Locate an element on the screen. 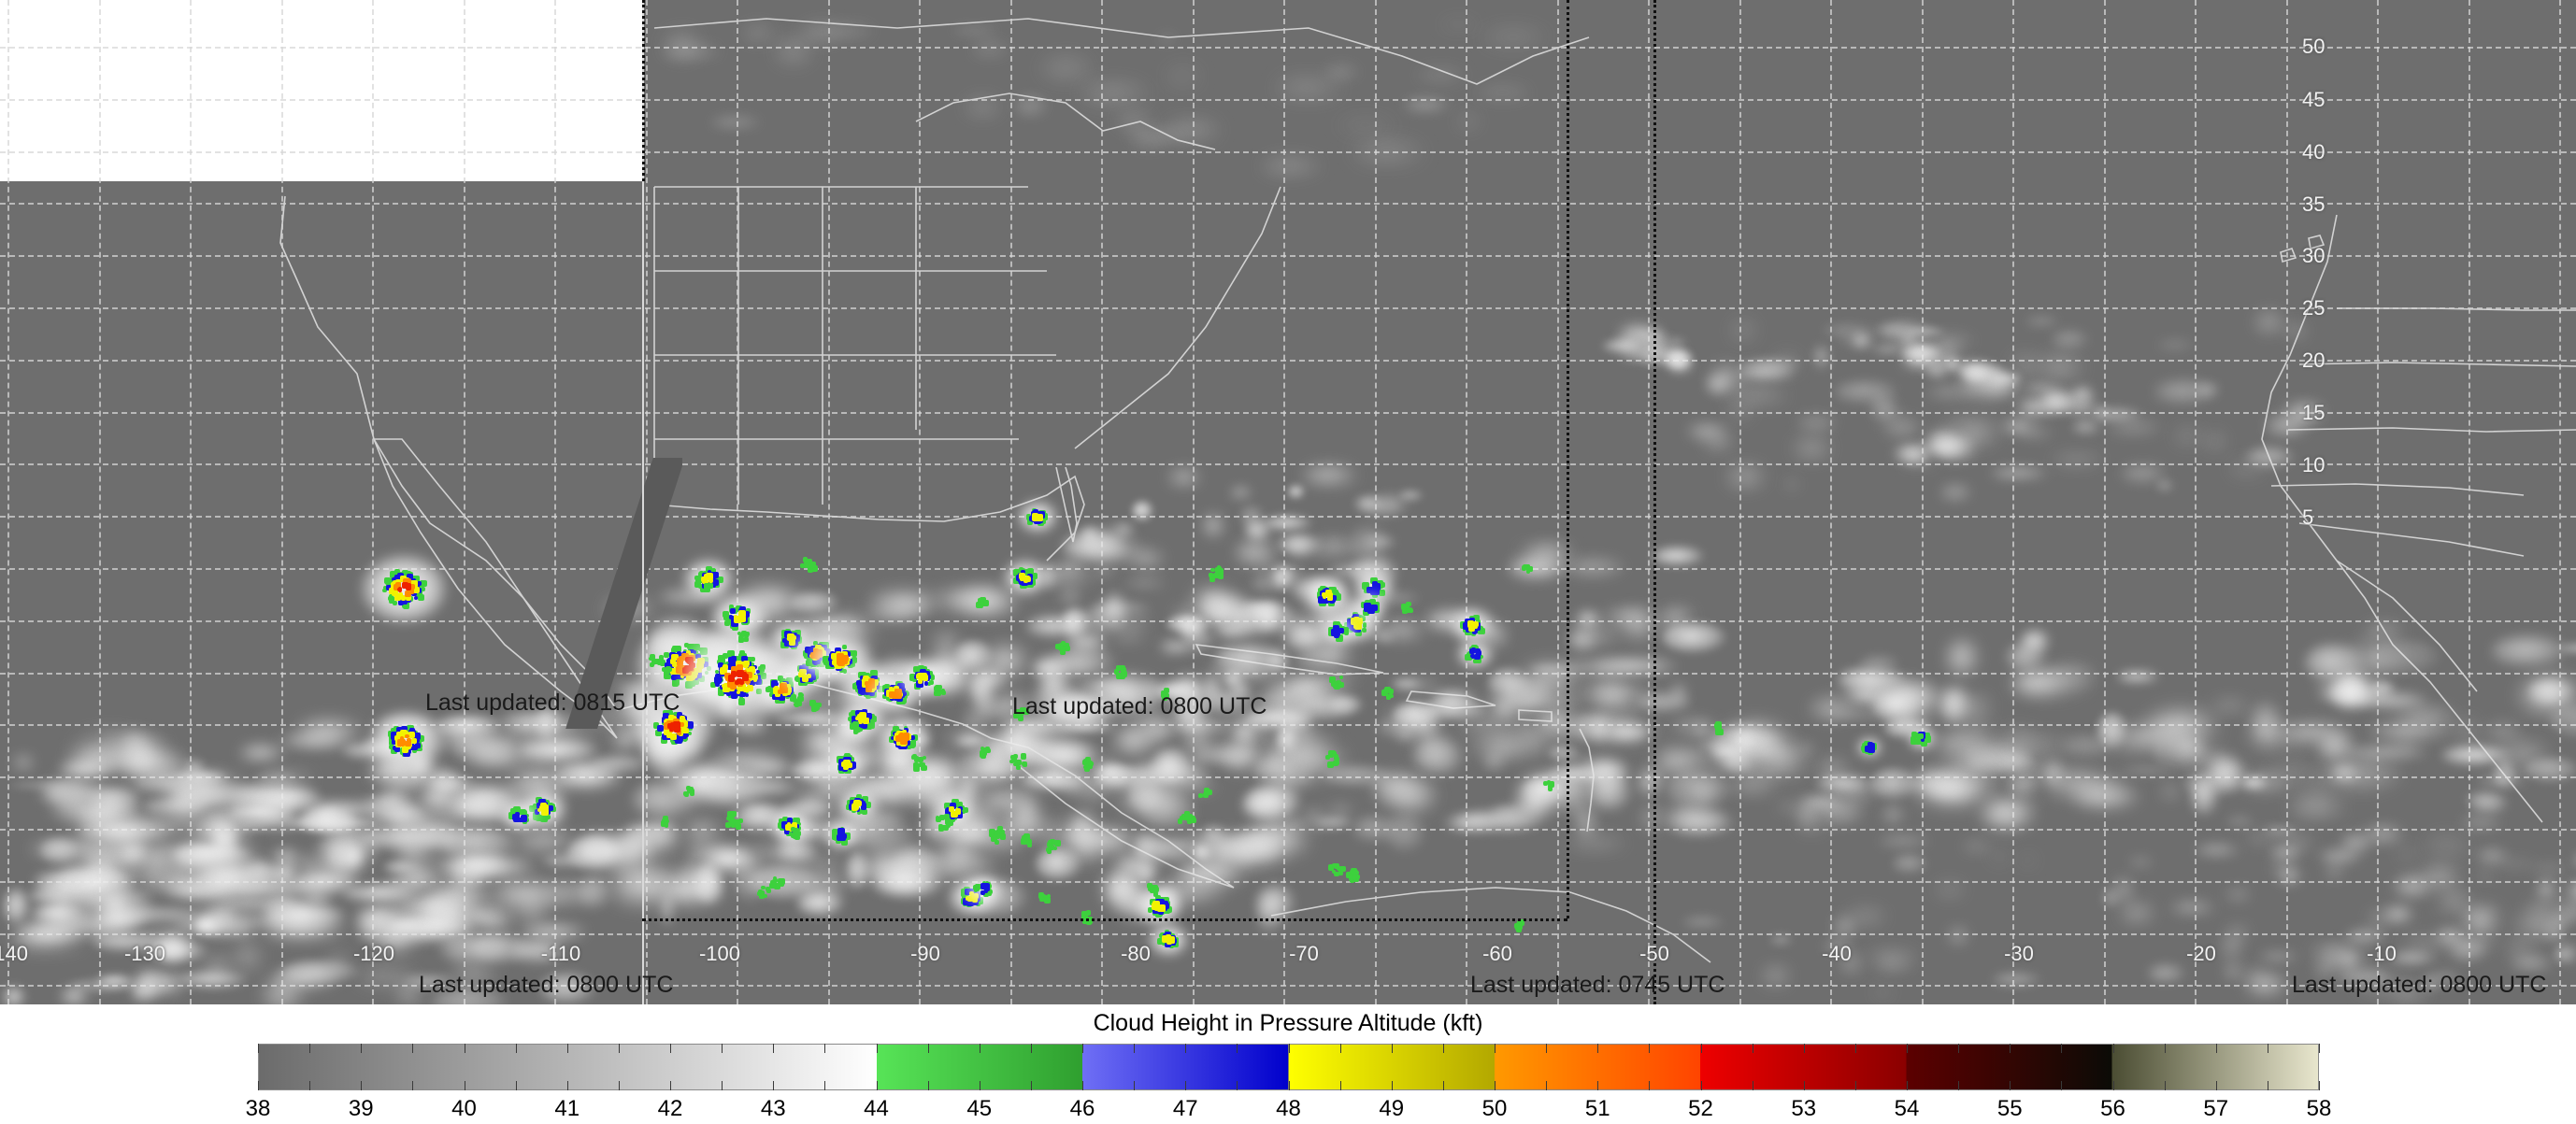  colorbar-label: 43 is located at coordinates (773, 1109).